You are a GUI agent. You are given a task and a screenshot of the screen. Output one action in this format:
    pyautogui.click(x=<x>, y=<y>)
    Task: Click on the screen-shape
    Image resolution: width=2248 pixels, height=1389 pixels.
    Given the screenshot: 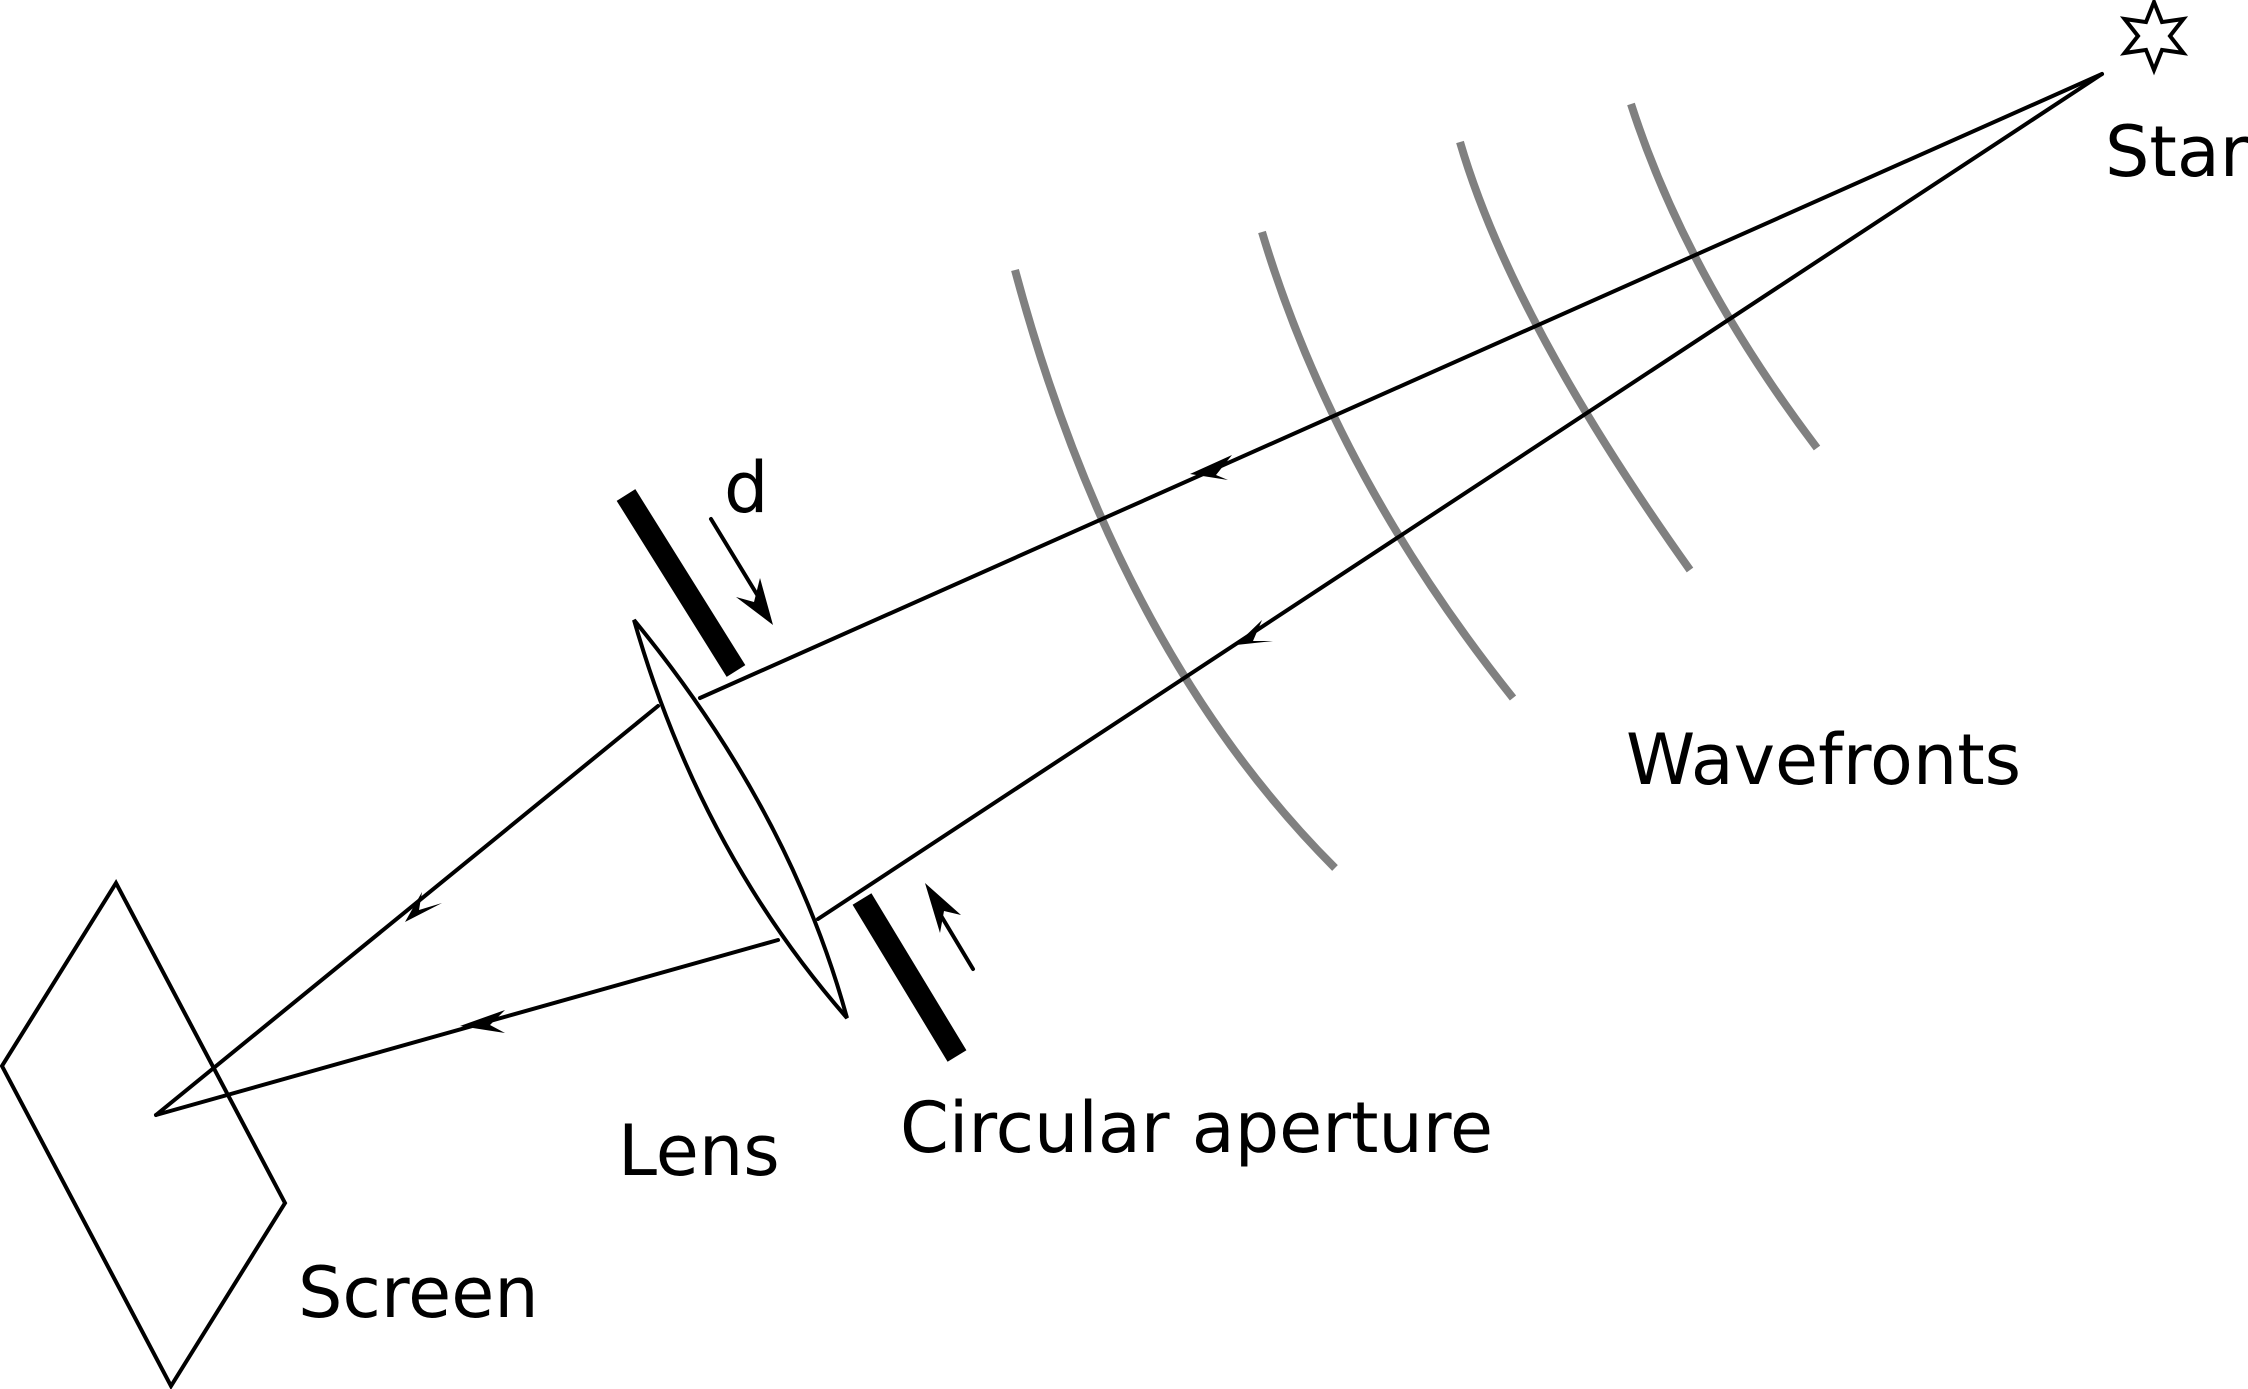 What is the action you would take?
    pyautogui.click(x=144, y=1133)
    